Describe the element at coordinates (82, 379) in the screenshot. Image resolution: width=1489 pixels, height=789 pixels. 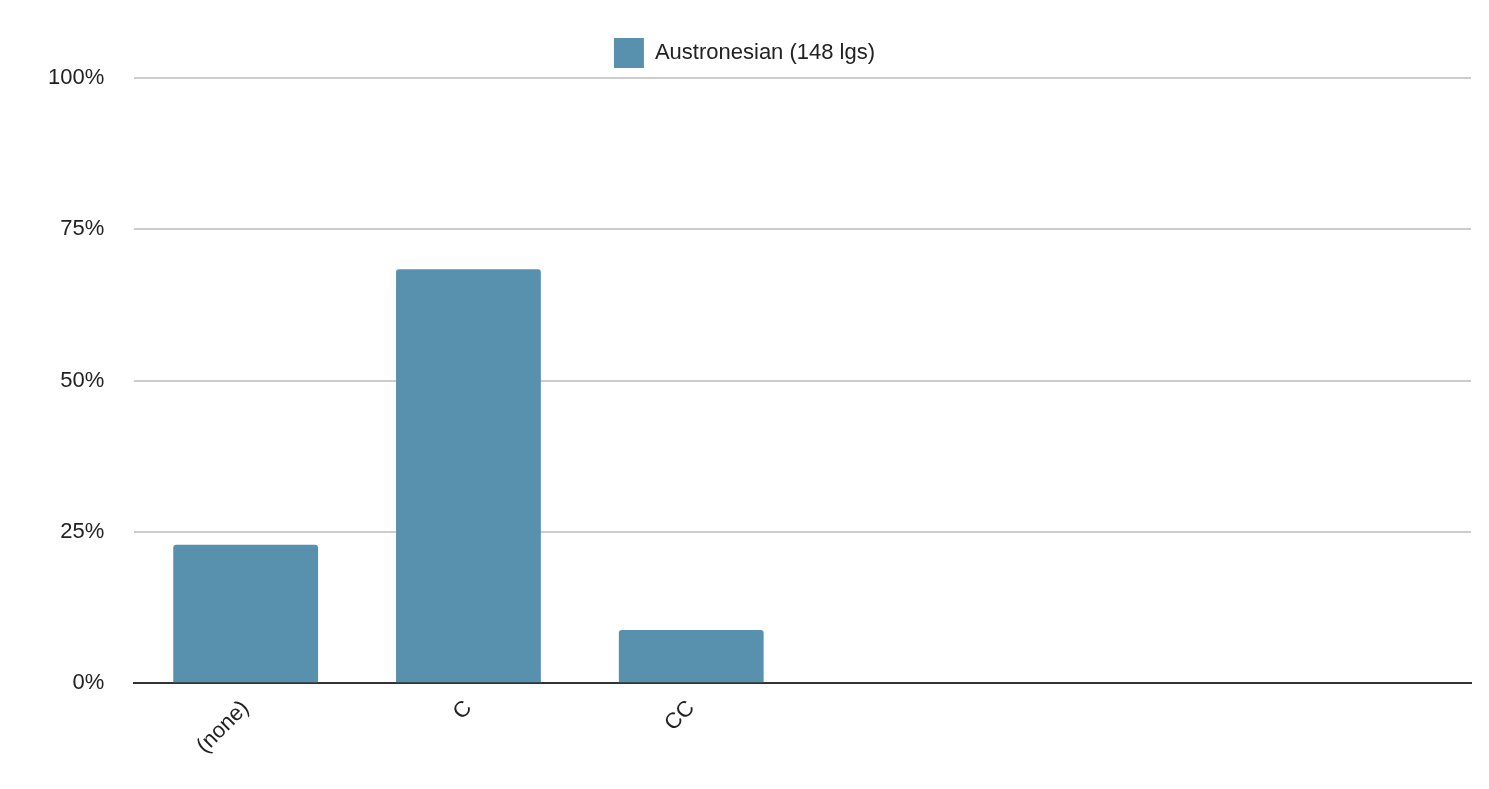
I see `y-tick-label: 50%` at that location.